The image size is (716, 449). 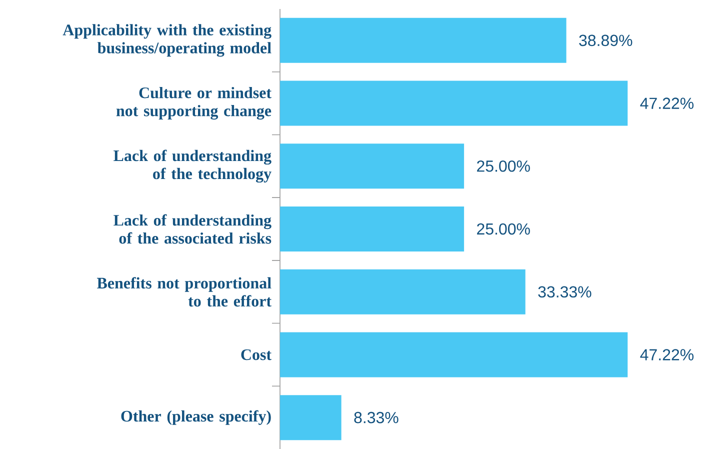 I want to click on y-tick-label: Other (please specify), so click(x=196, y=417).